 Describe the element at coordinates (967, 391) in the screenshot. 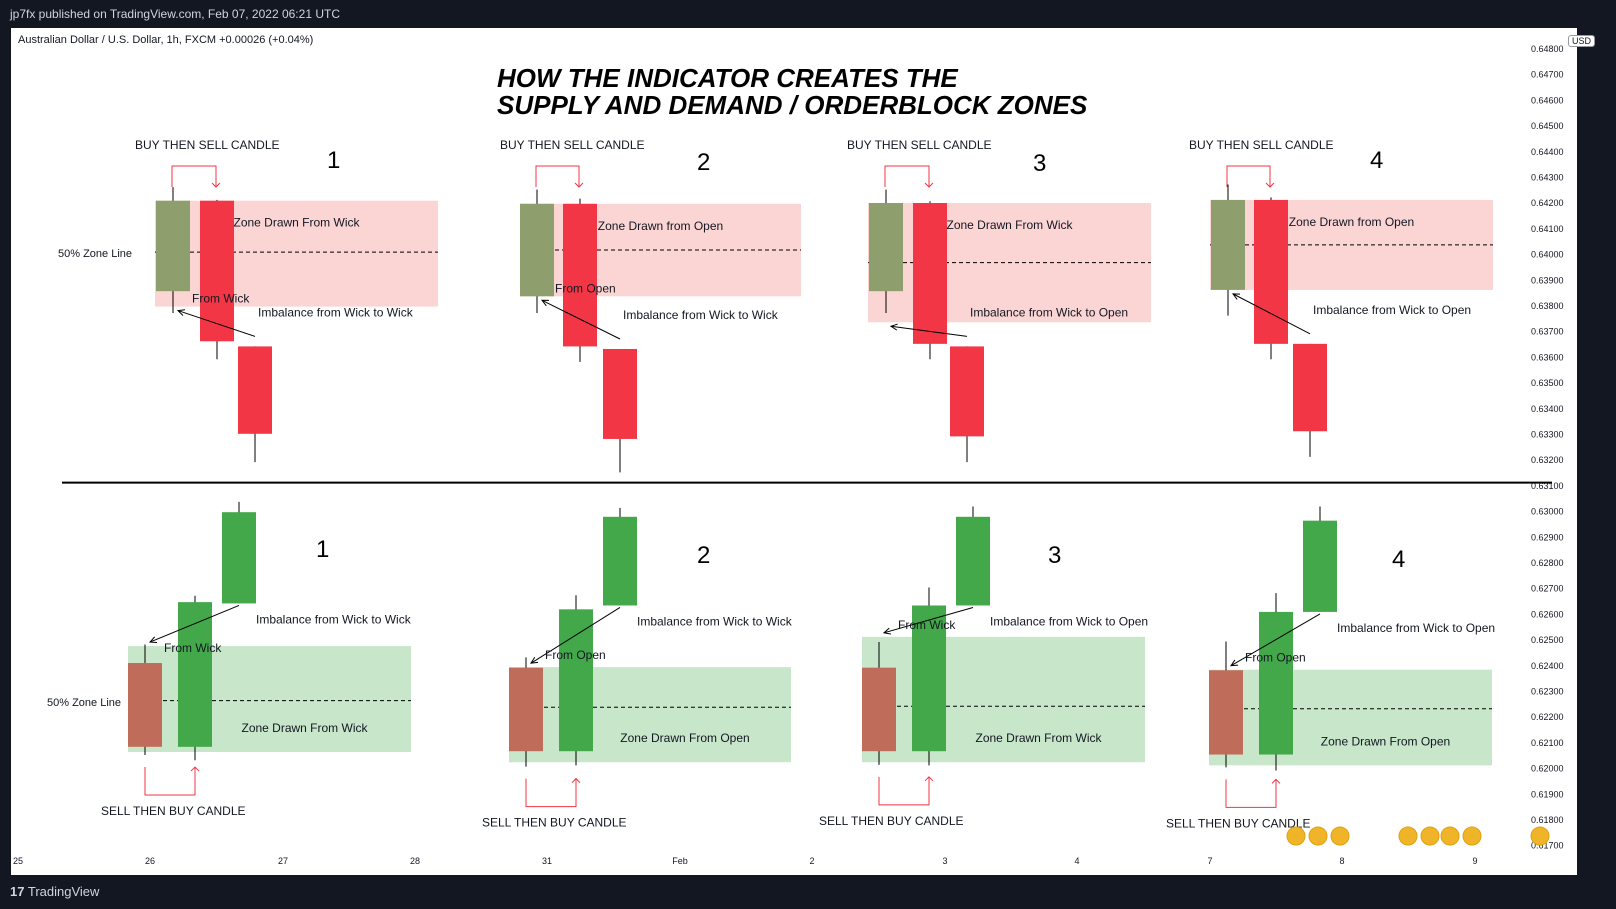

I see `supply-3-candle-imbalance` at that location.